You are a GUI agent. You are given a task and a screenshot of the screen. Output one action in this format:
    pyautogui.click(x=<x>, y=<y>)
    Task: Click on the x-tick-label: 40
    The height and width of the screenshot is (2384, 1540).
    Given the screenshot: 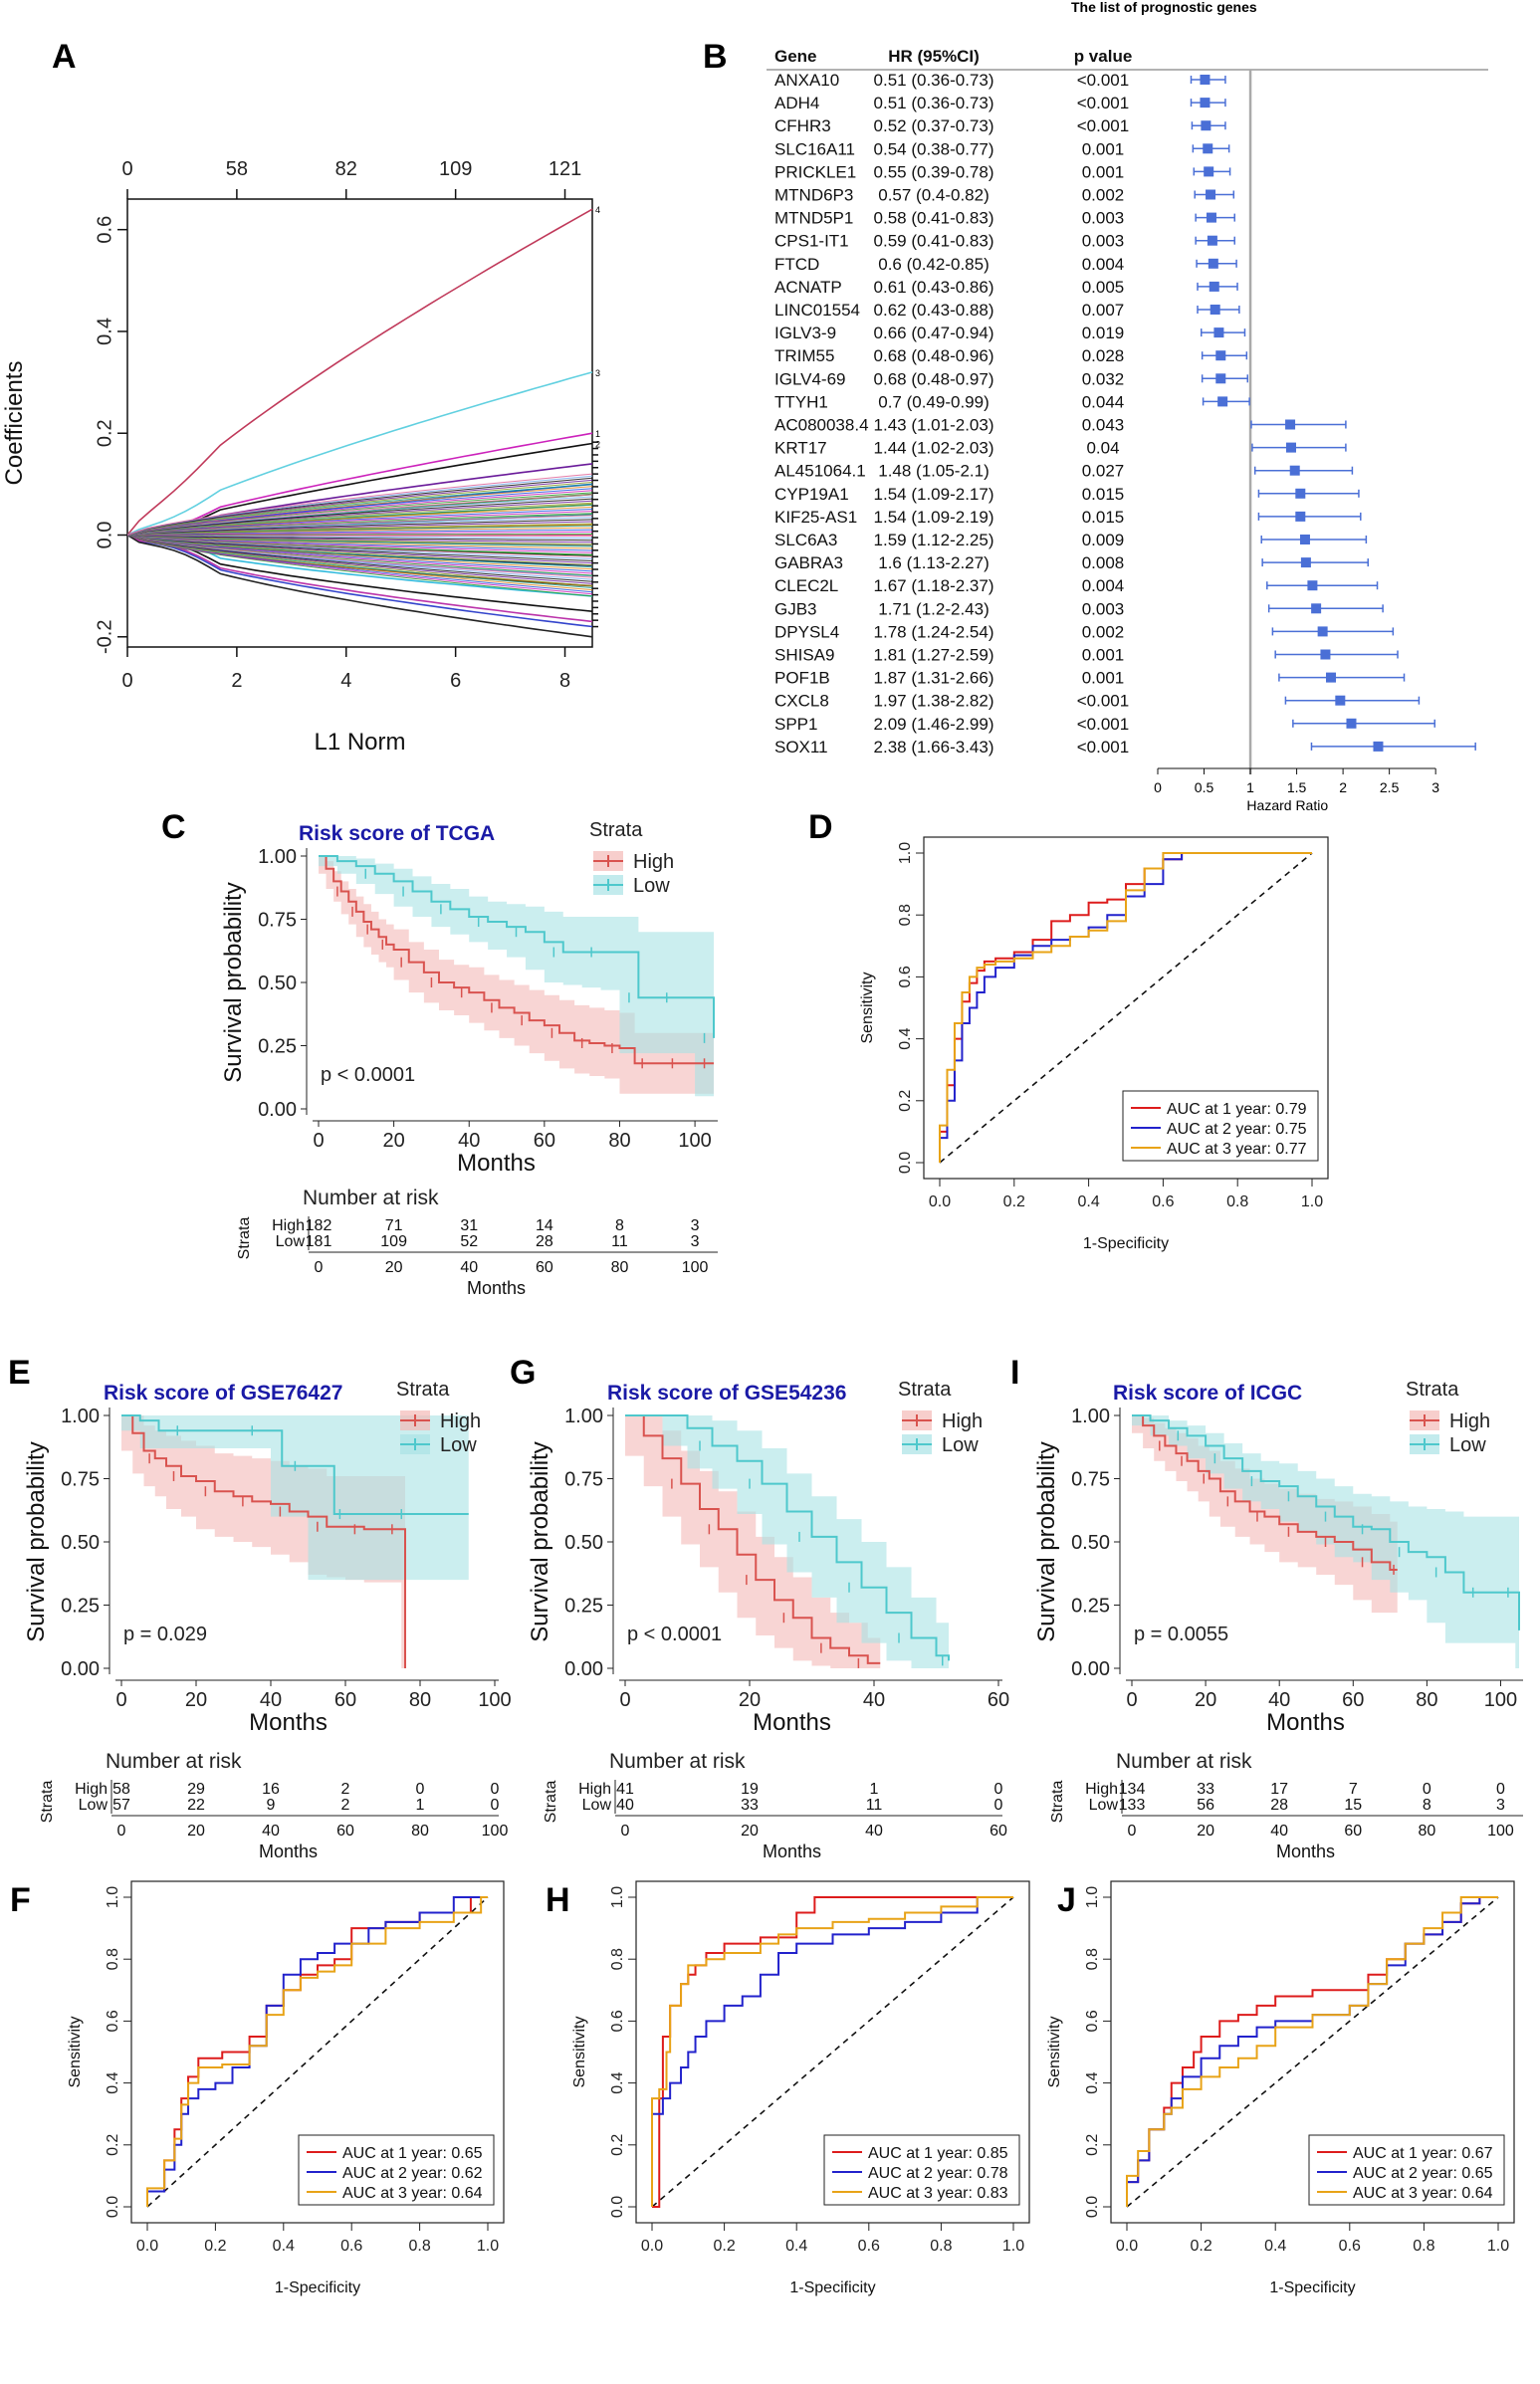 What is the action you would take?
    pyautogui.click(x=271, y=1700)
    